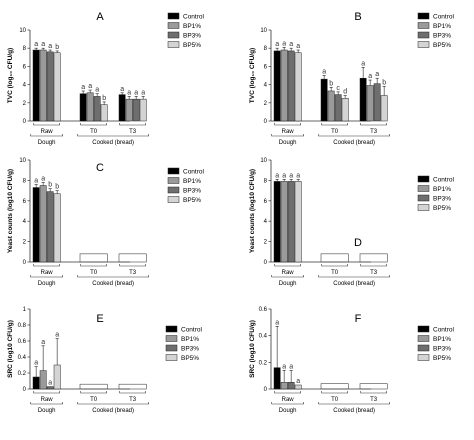  I want to click on panel-title: D, so click(358, 243).